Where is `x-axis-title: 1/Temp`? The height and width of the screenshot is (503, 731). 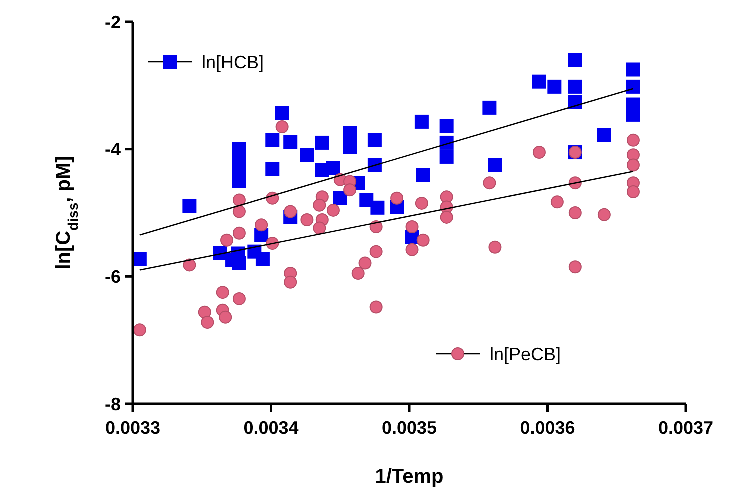 x-axis-title: 1/Temp is located at coordinates (409, 477).